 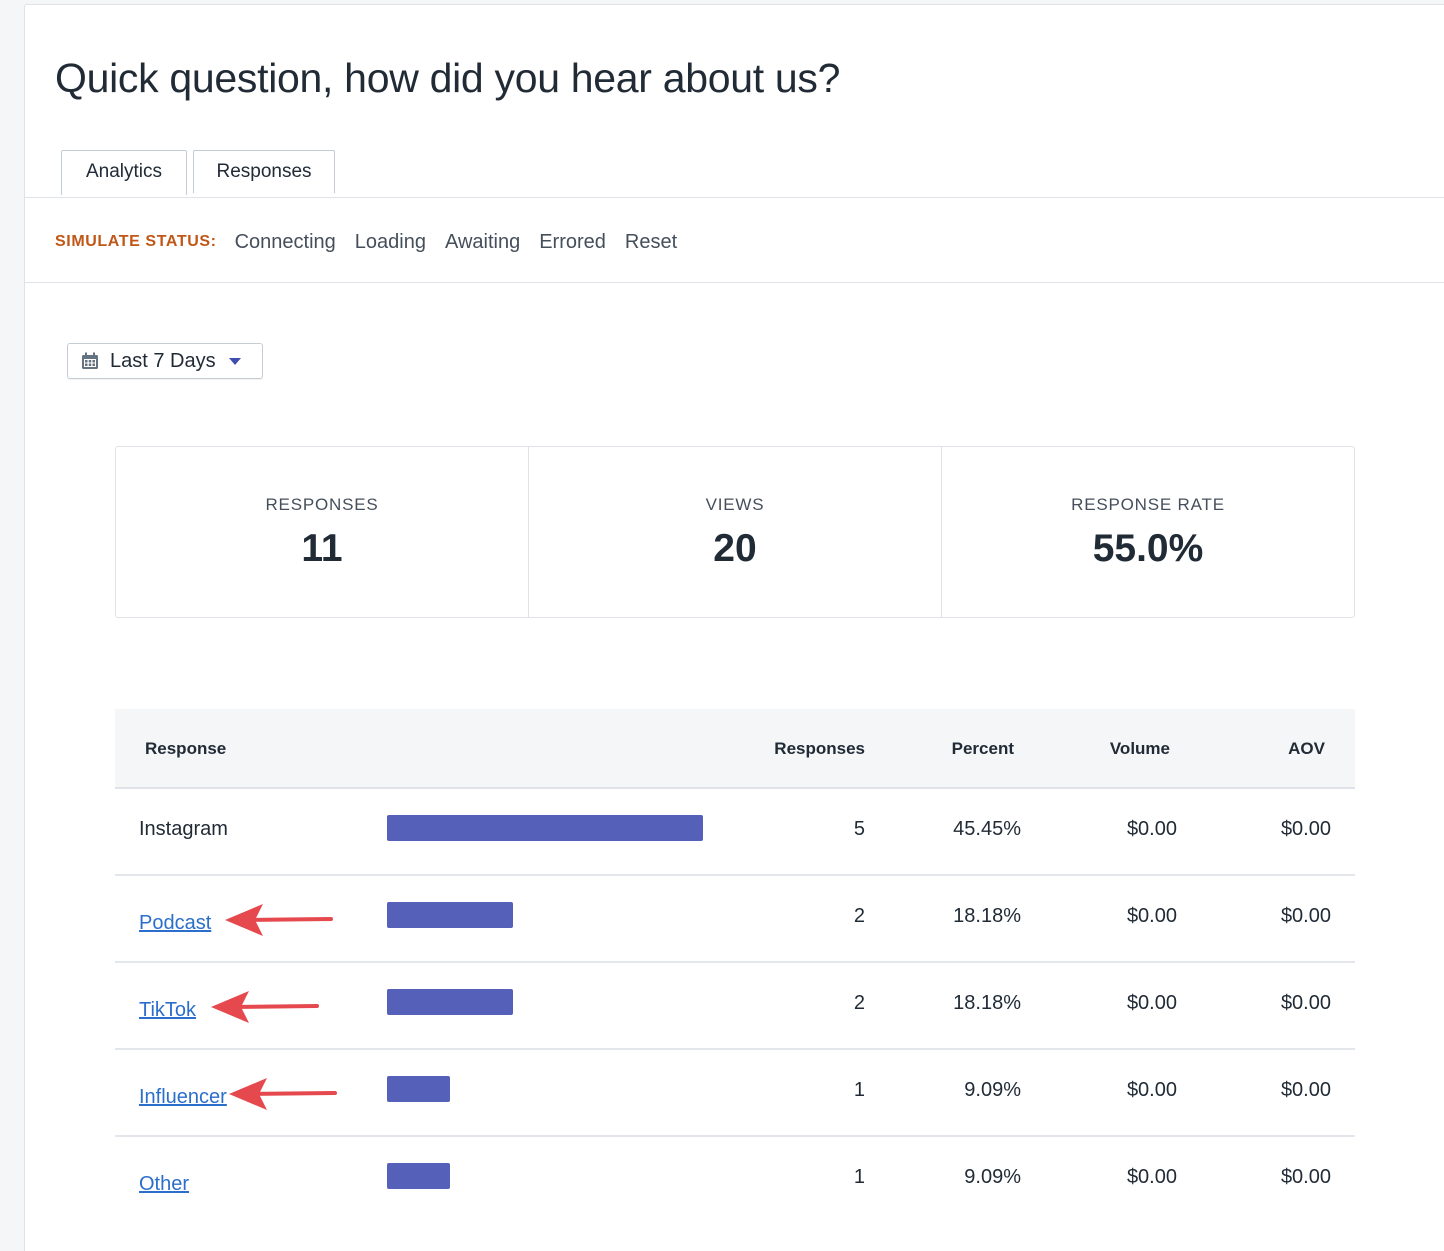 I want to click on header-aov: AOV, so click(x=1306, y=748).